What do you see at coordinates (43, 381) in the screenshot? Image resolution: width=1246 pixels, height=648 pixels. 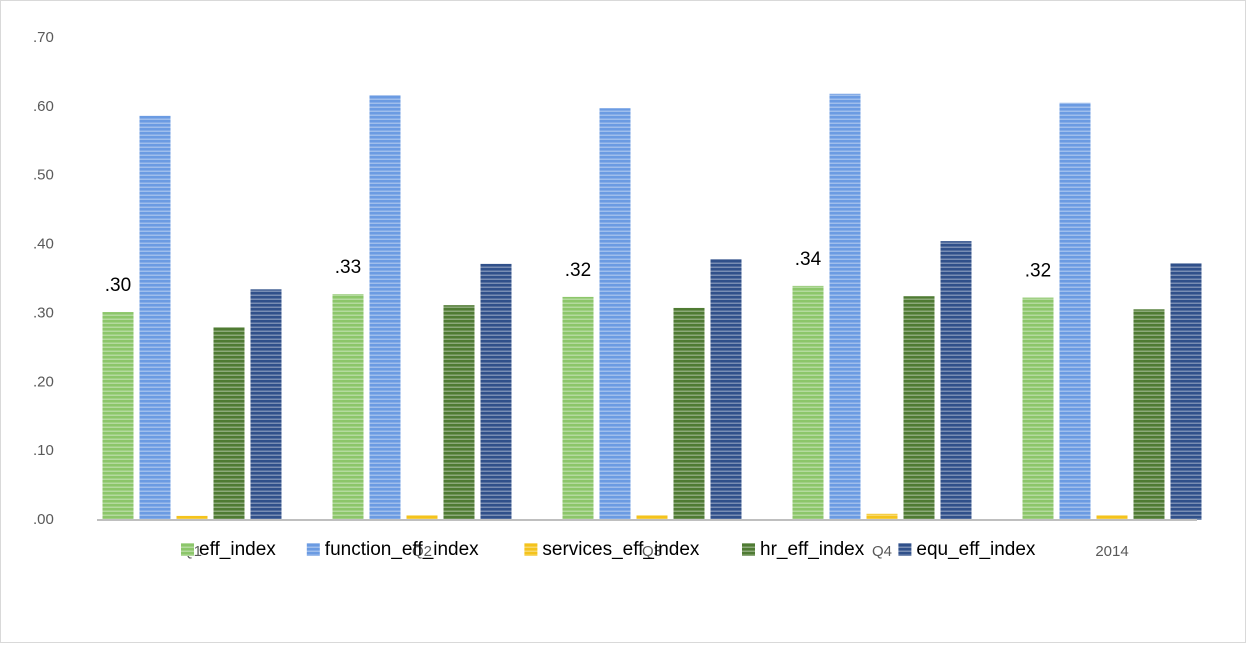 I see `y-tick-label: .20` at bounding box center [43, 381].